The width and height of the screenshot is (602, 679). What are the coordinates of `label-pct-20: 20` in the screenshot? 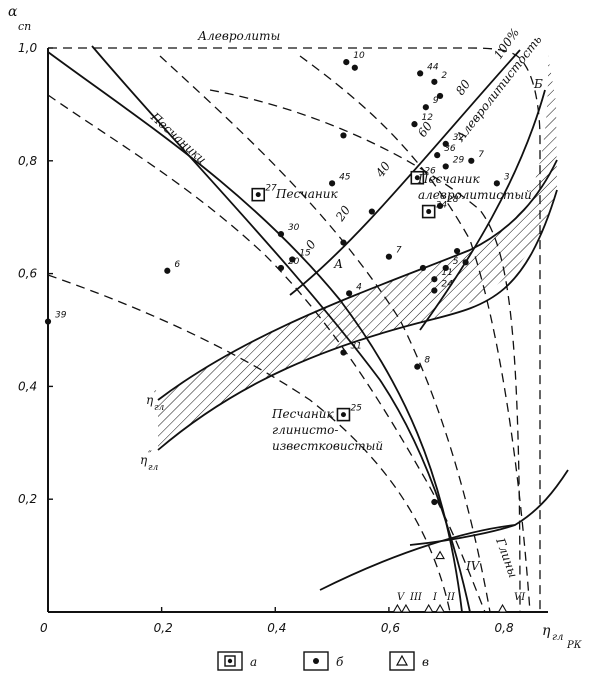 It's located at (342, 214).